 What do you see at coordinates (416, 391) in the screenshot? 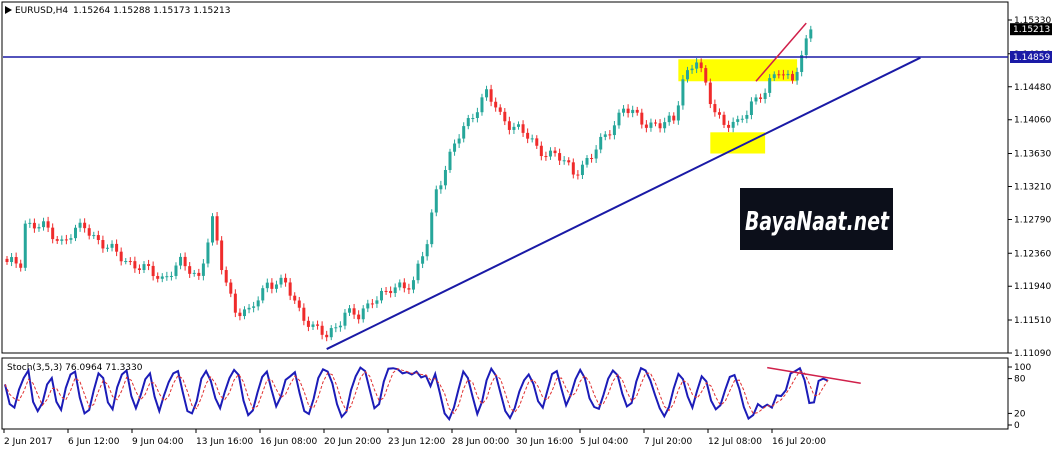
I see `stoch-signal-line` at bounding box center [416, 391].